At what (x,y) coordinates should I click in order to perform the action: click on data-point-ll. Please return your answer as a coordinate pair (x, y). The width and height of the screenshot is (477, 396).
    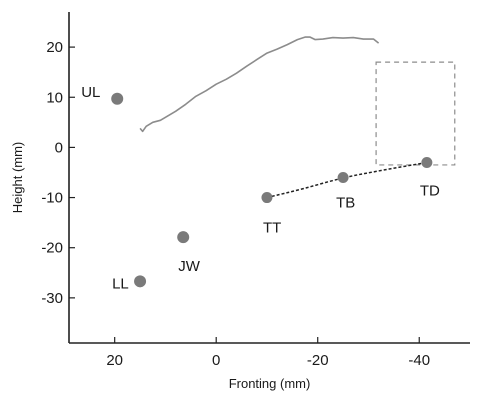
    Looking at the image, I should click on (140, 281).